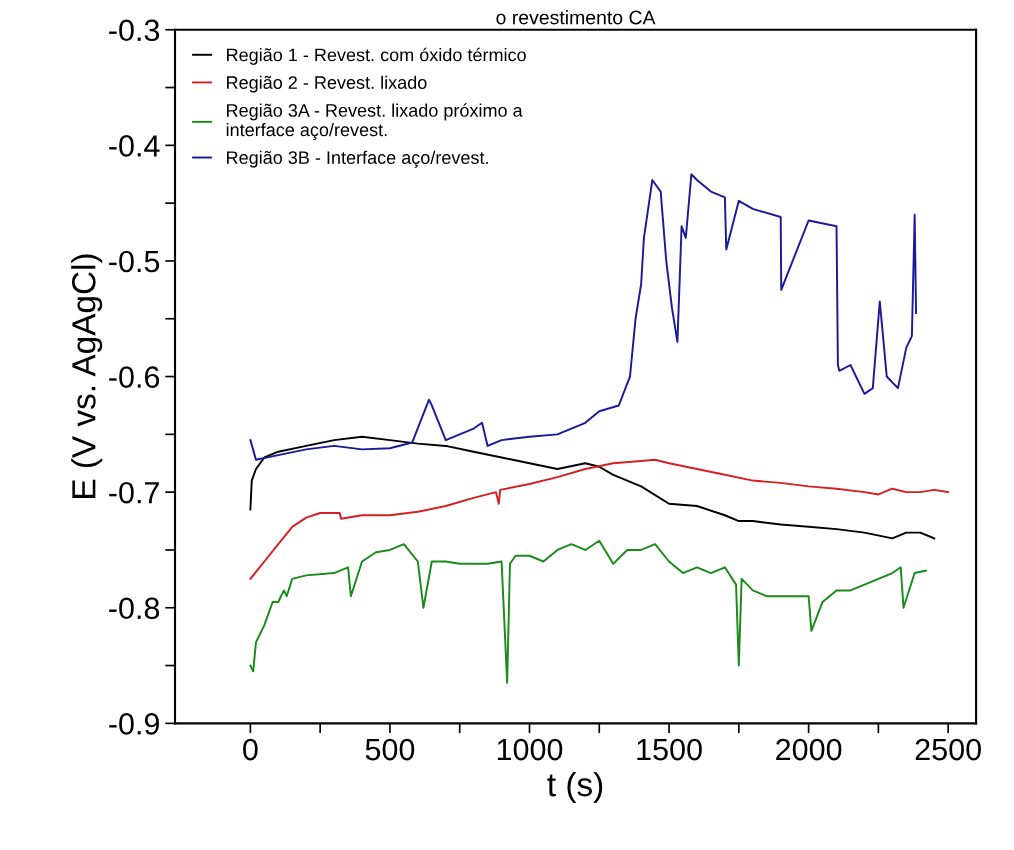  Describe the element at coordinates (134, 30) in the screenshot. I see `y-tick-label: -0.3` at that location.